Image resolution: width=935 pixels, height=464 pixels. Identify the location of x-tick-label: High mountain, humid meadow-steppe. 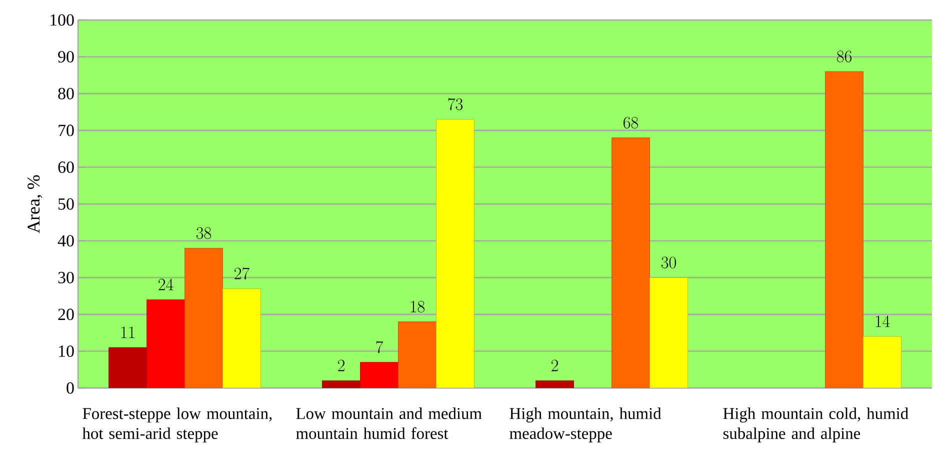
(586, 425).